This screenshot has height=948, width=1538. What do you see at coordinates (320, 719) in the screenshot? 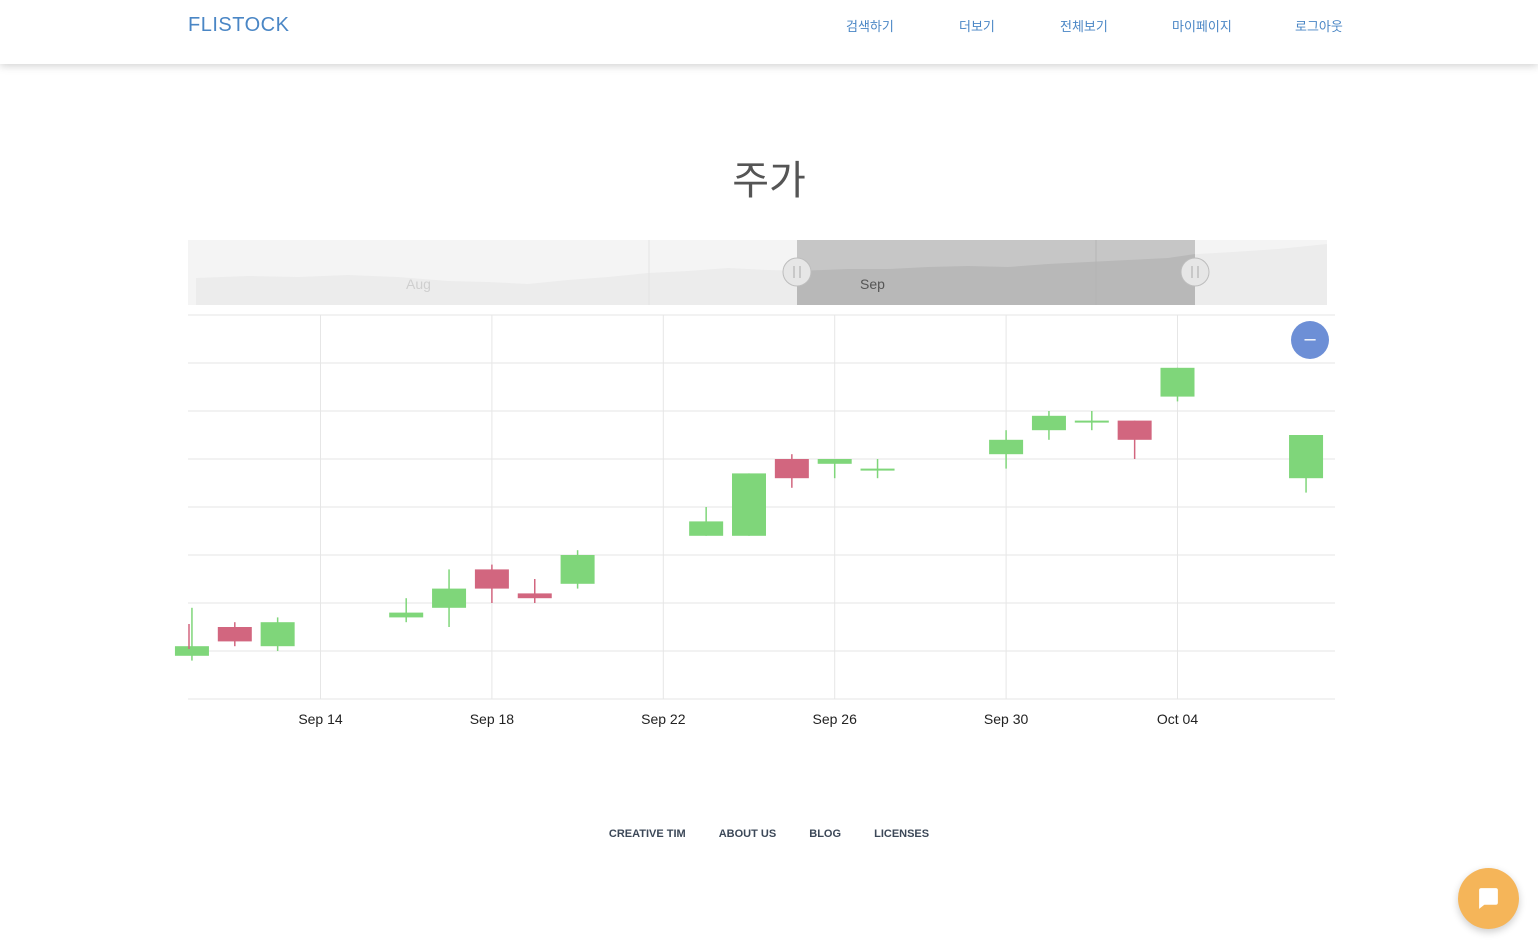
I see `x-tick-label: Sep 14` at bounding box center [320, 719].